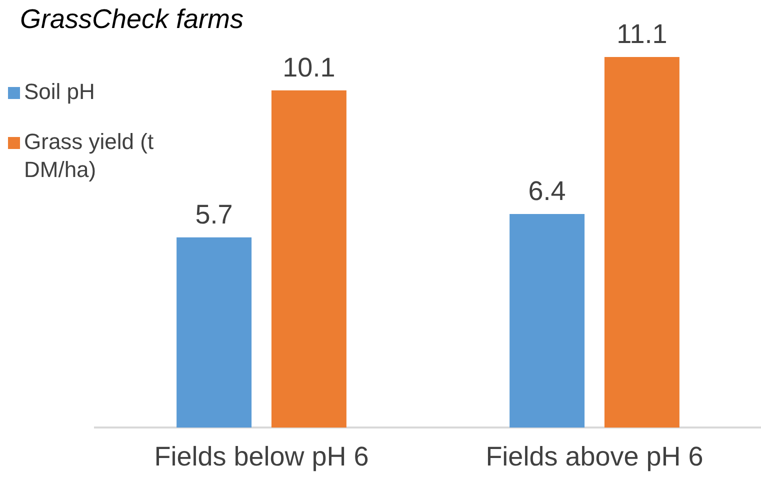  I want to click on data-label: 10.1, so click(309, 67).